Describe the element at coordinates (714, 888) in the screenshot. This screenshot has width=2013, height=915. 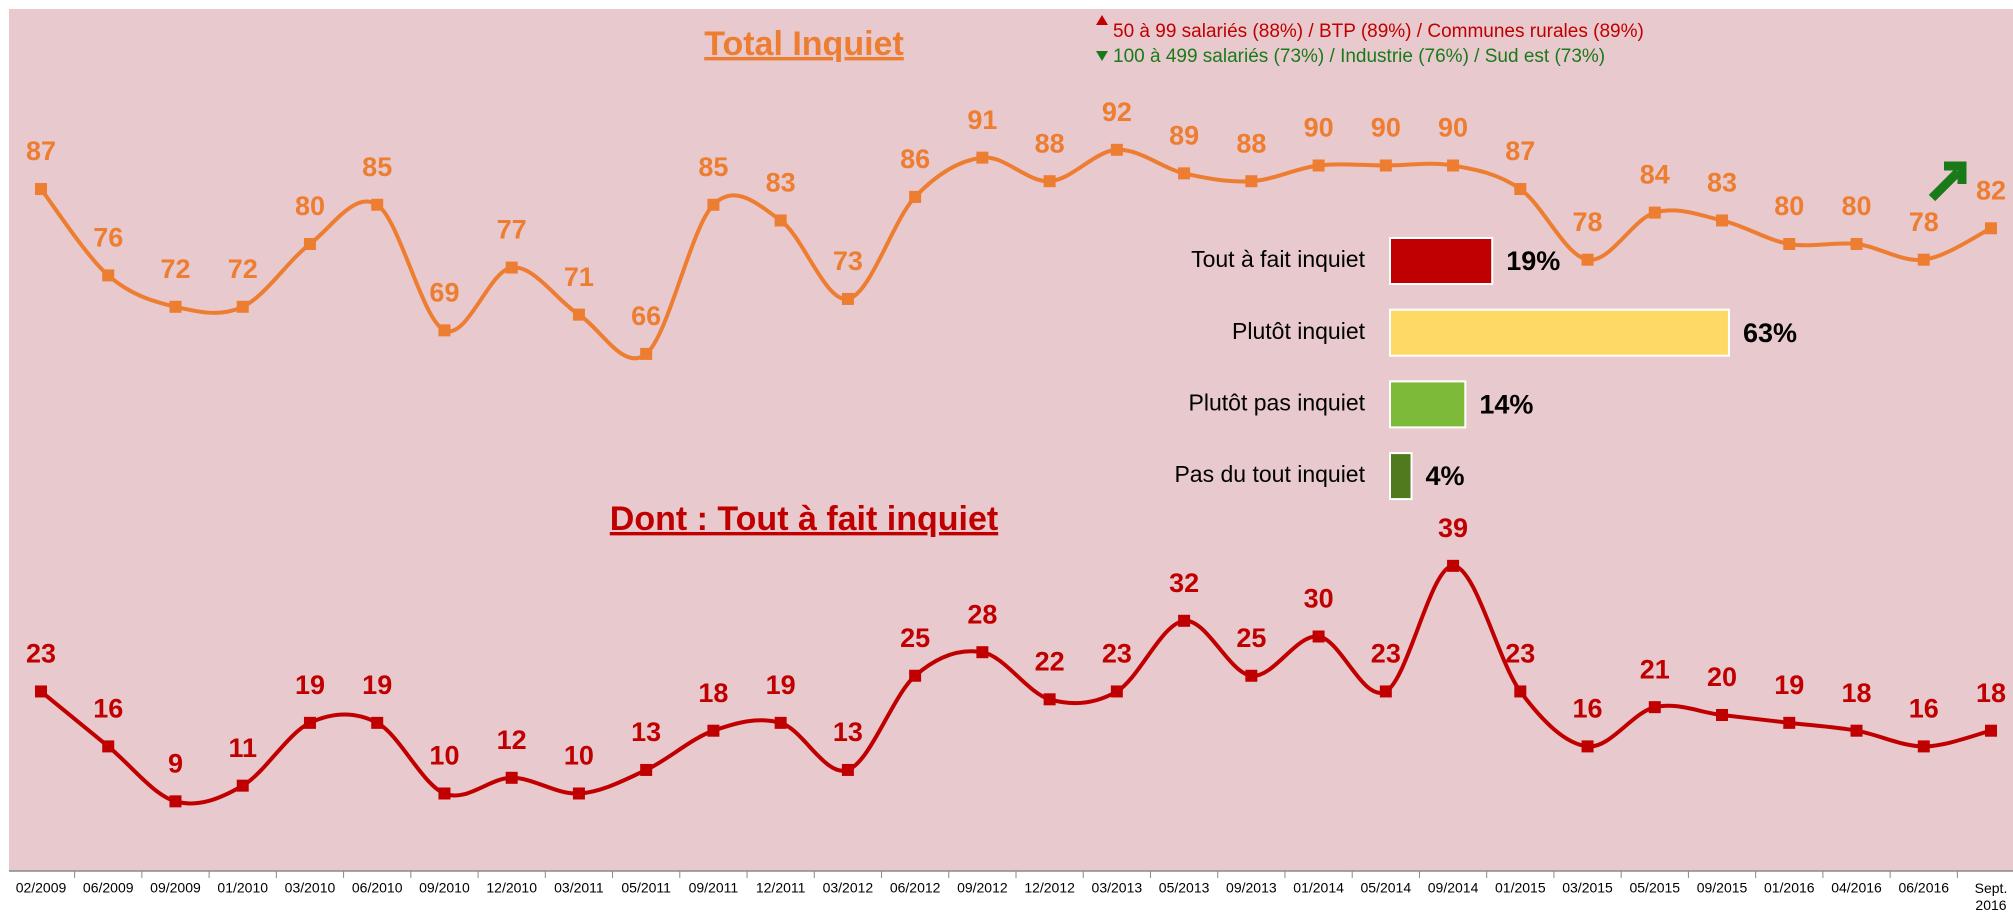
I see `x-tick-label: 09/2011` at that location.